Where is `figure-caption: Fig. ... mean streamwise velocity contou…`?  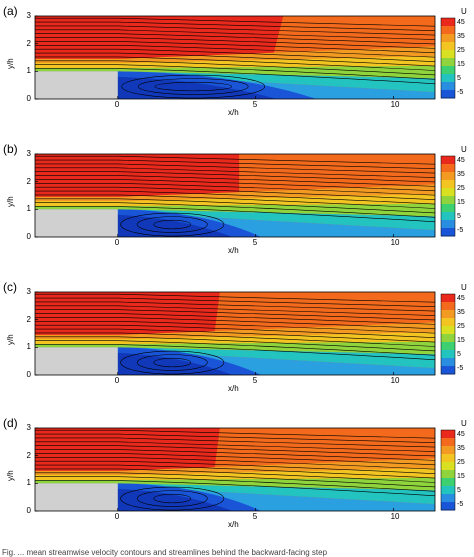
figure-caption: Fig. ... mean streamwise velocity contou… is located at coordinates (165, 552).